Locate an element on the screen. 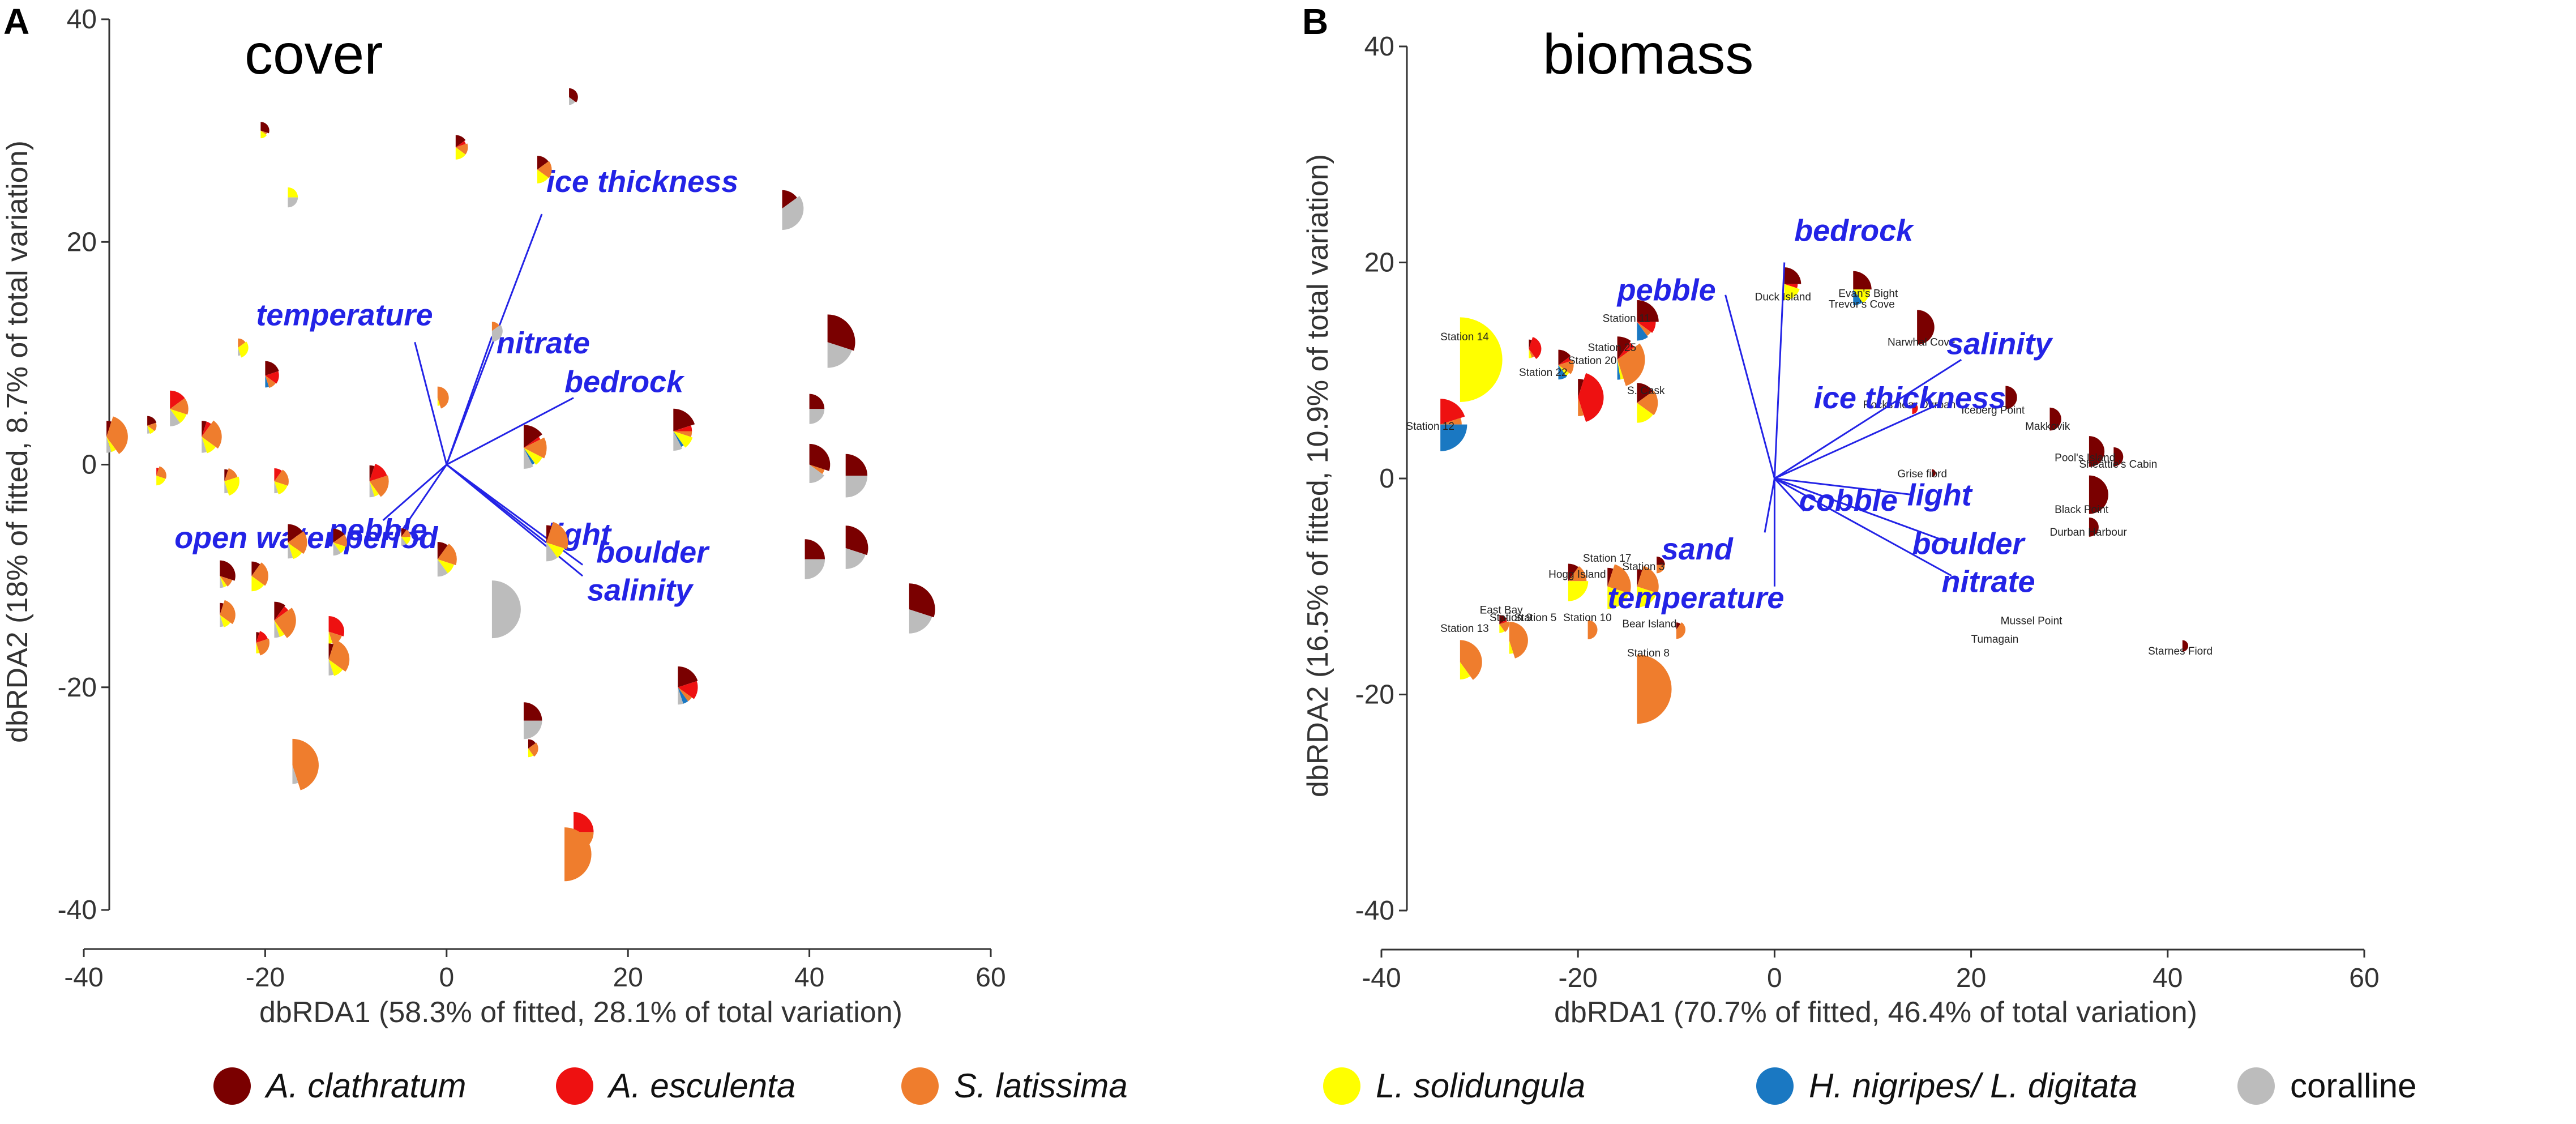  x-tick-label: 0 is located at coordinates (1774, 978).